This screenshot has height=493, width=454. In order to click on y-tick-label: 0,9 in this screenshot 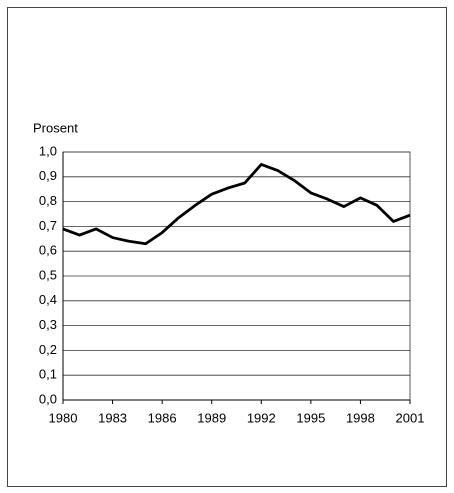, I will do `click(48, 175)`.